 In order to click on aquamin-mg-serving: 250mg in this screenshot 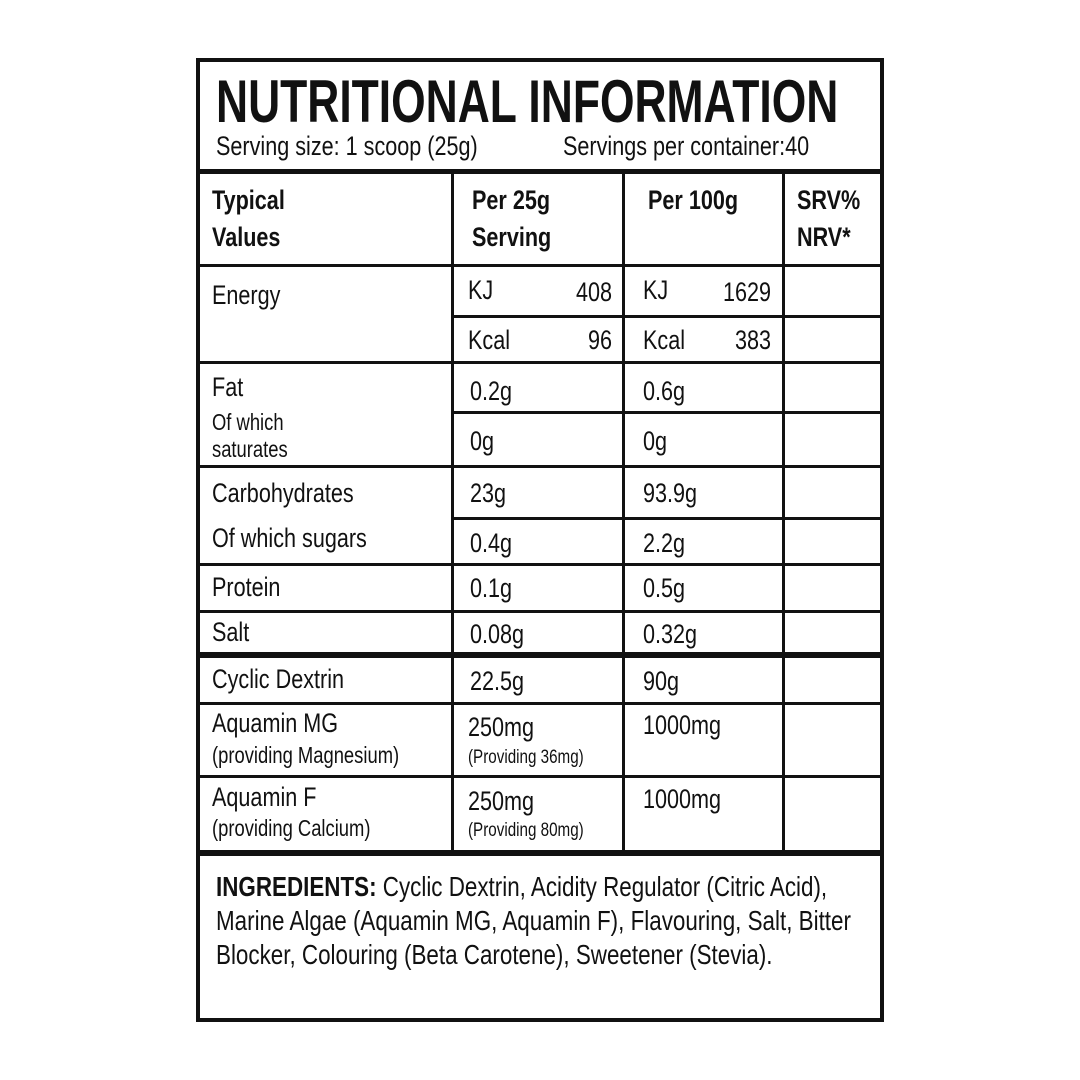, I will do `click(501, 727)`.